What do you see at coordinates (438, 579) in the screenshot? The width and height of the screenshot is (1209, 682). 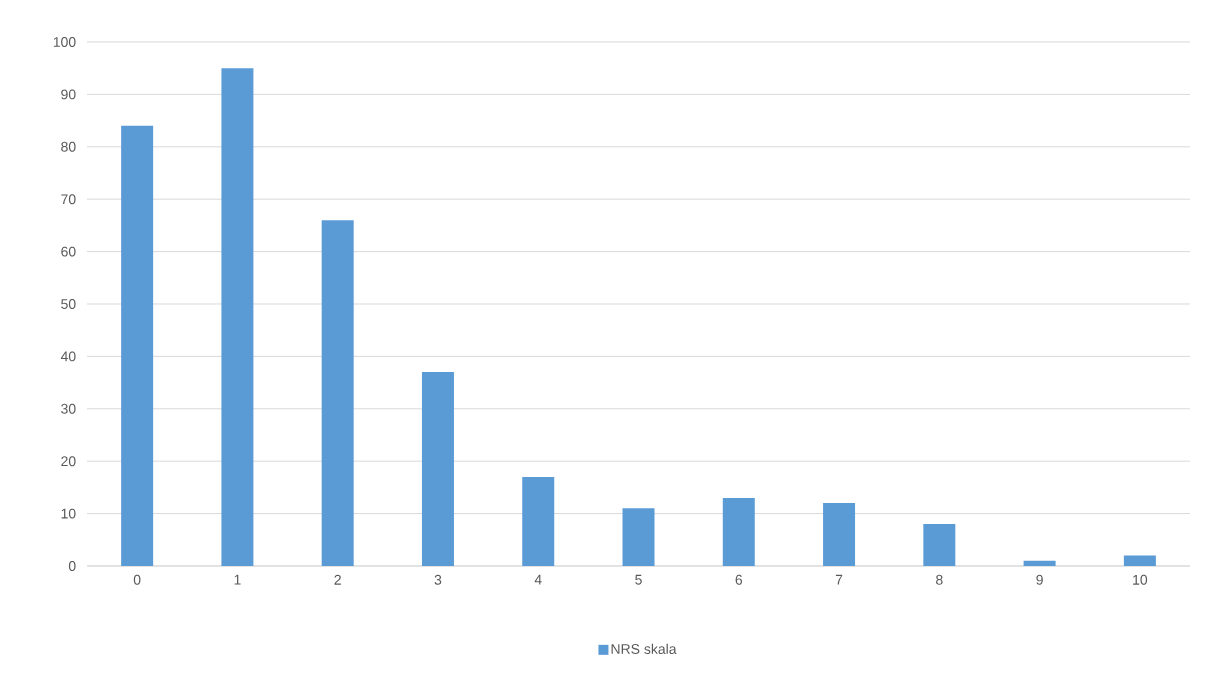 I see `x-tick-label: 3` at bounding box center [438, 579].